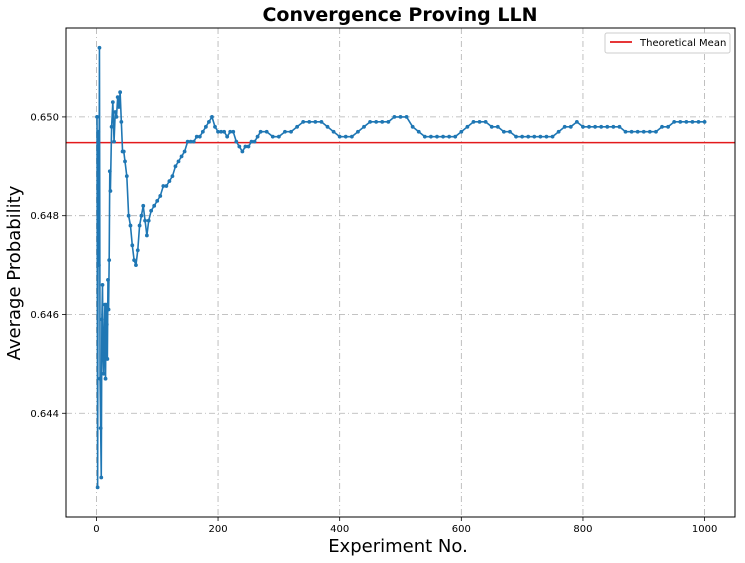  I want to click on x-tick-label: 200, so click(217, 529).